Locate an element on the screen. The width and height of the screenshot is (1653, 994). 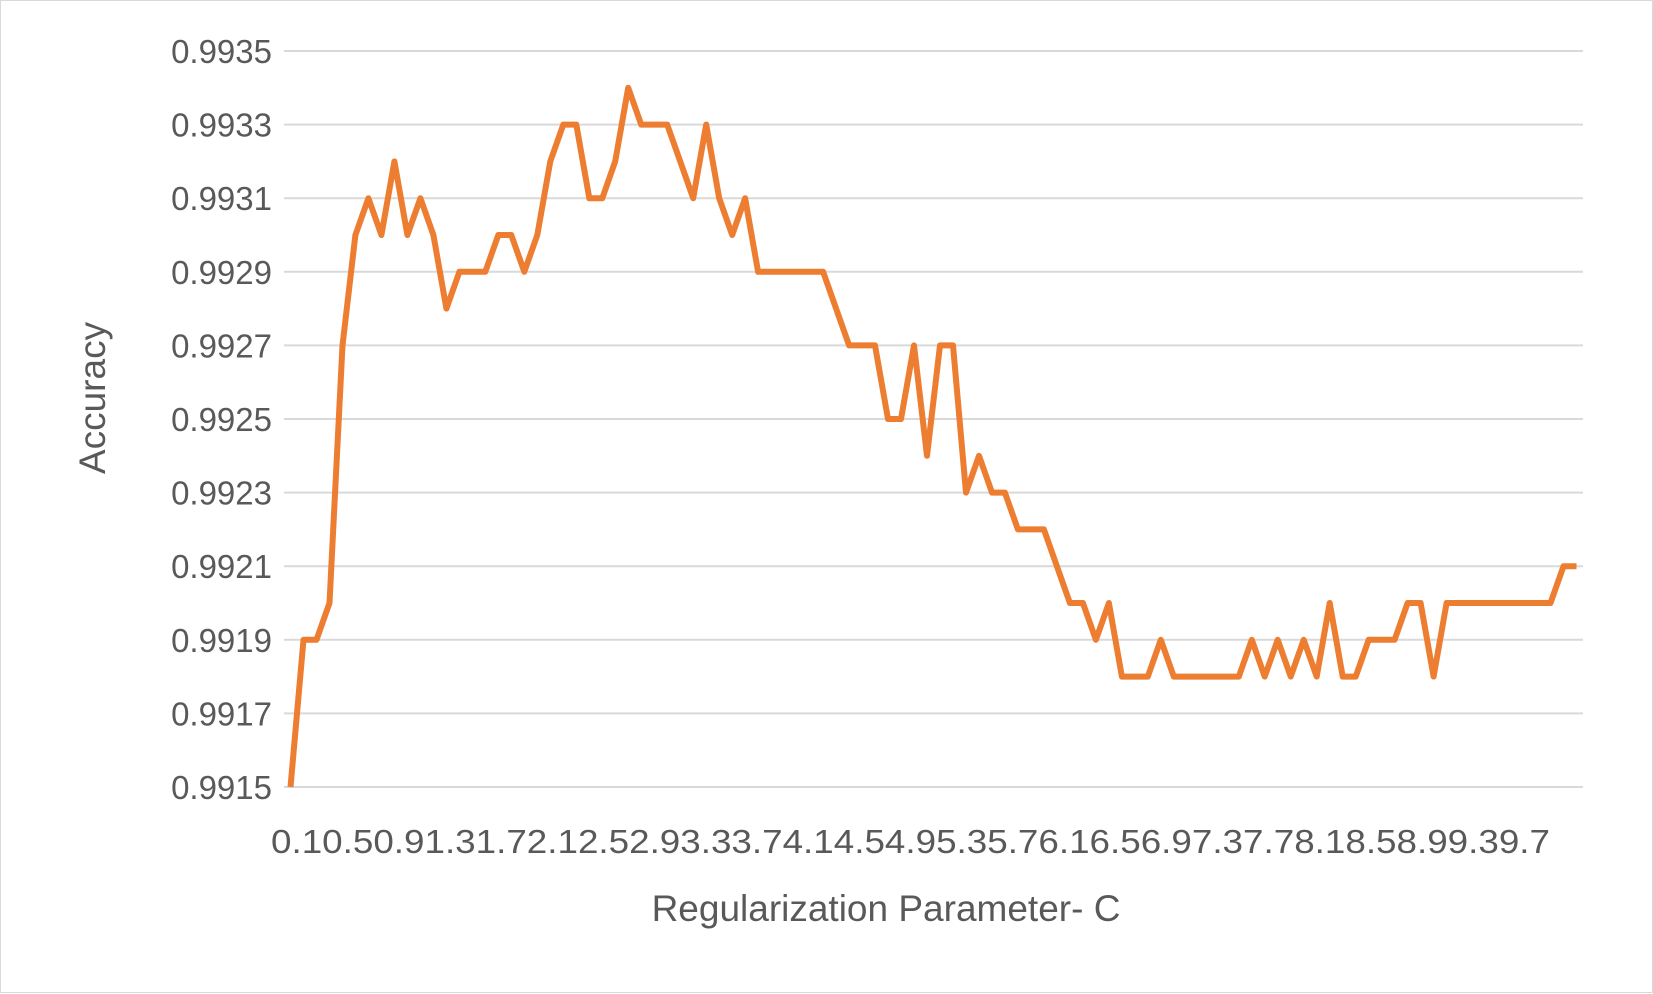
y-tick-label: 0.9921 is located at coordinates (221, 566).